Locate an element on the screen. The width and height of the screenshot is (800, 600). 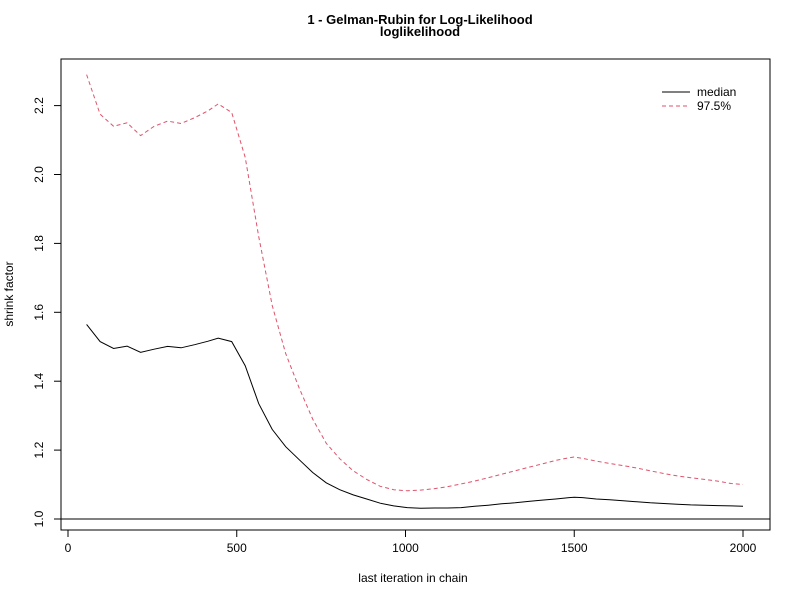
chart-subtitle: loglikelihood is located at coordinates (420, 31).